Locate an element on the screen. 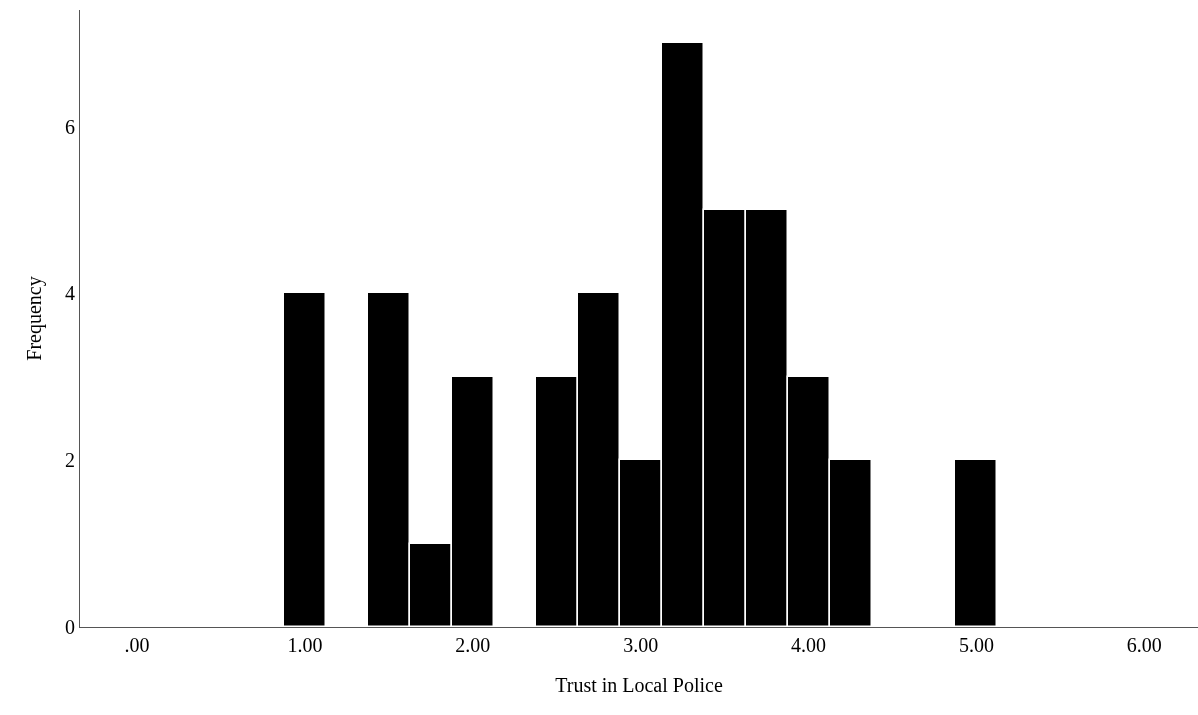 The width and height of the screenshot is (1198, 715). x-tick-label: 1.00 is located at coordinates (305, 645).